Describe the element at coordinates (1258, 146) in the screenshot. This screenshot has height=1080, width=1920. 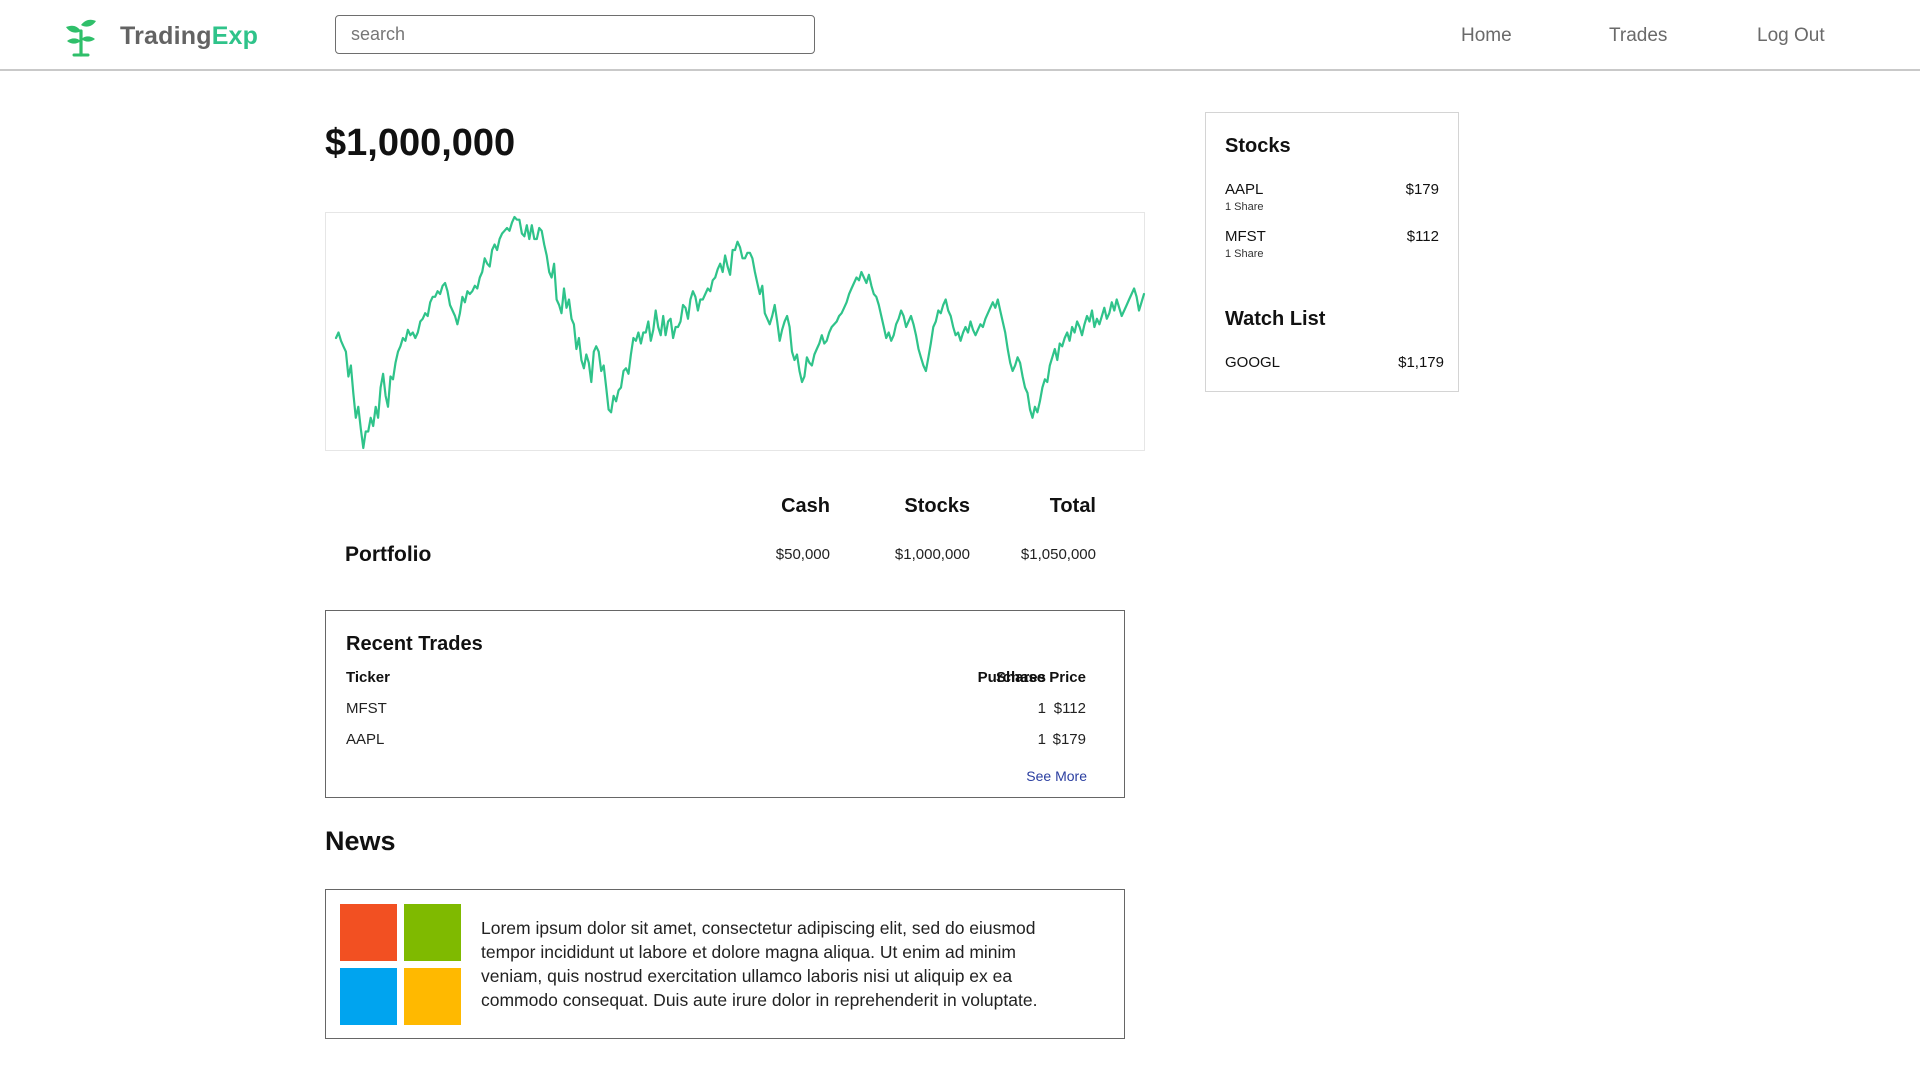
I see `stocks-title: Stocks` at that location.